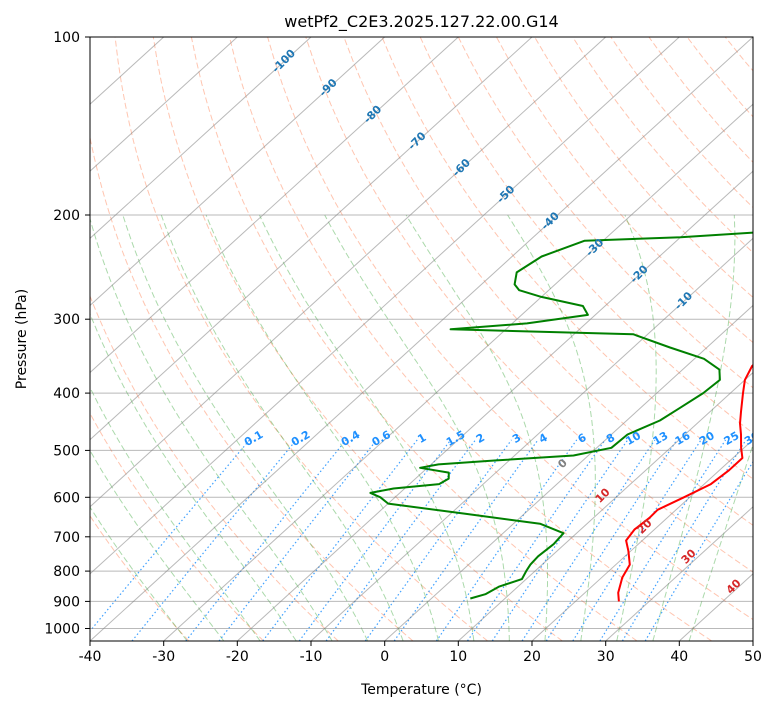  What do you see at coordinates (458, 657) in the screenshot?
I see `x-tick-label: 10` at bounding box center [458, 657].